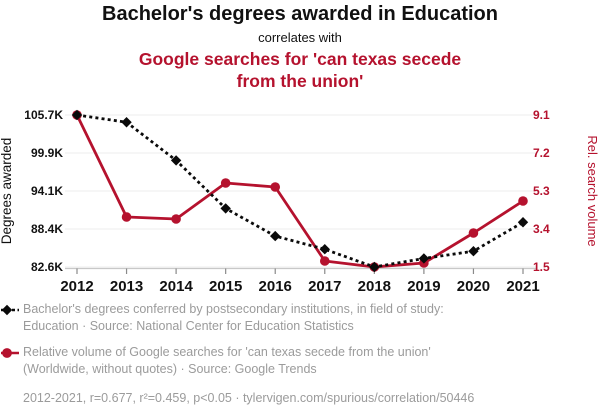  I want to click on y-left-tick-label: 105.7K, so click(43, 115).